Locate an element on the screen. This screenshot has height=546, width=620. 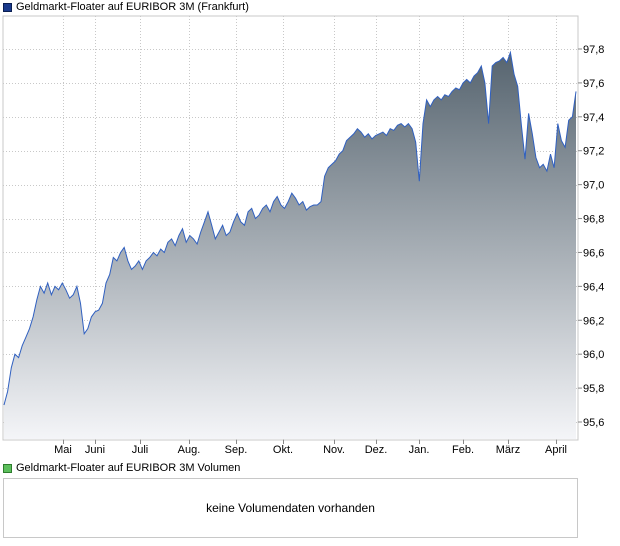
y-tick-label: 97,0 is located at coordinates (593, 186).